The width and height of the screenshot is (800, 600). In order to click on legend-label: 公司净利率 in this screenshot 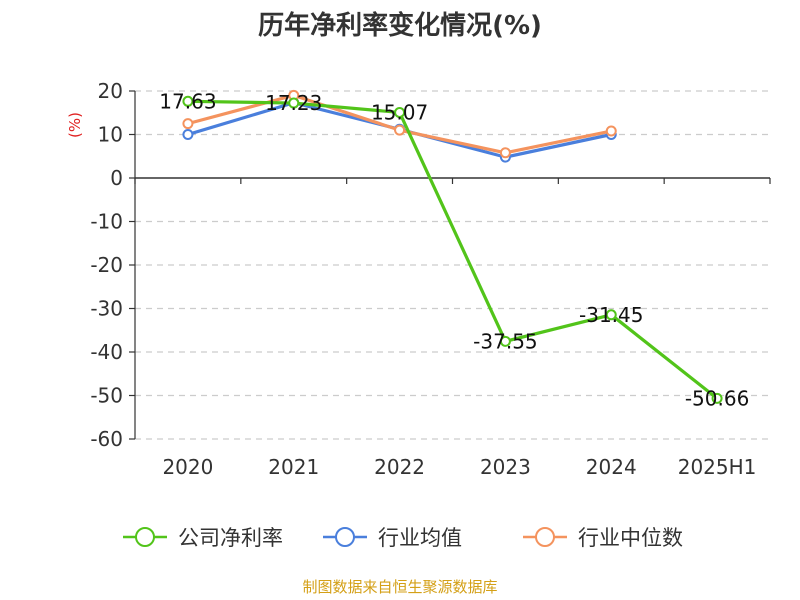, I will do `click(230, 538)`.